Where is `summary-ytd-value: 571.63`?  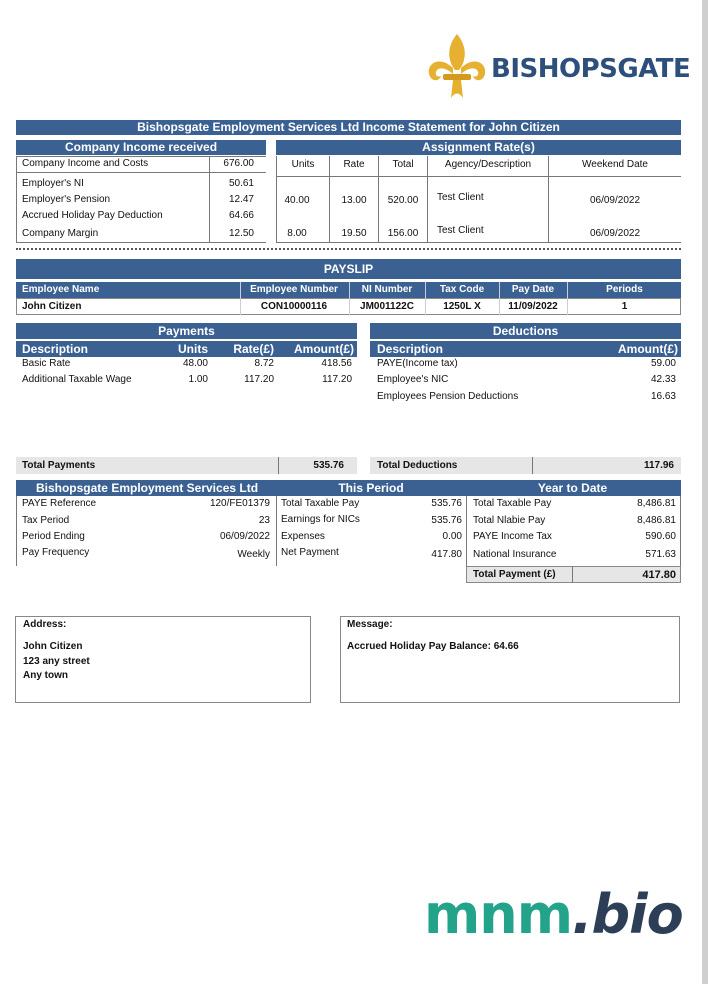 summary-ytd-value: 571.63 is located at coordinates (660, 554).